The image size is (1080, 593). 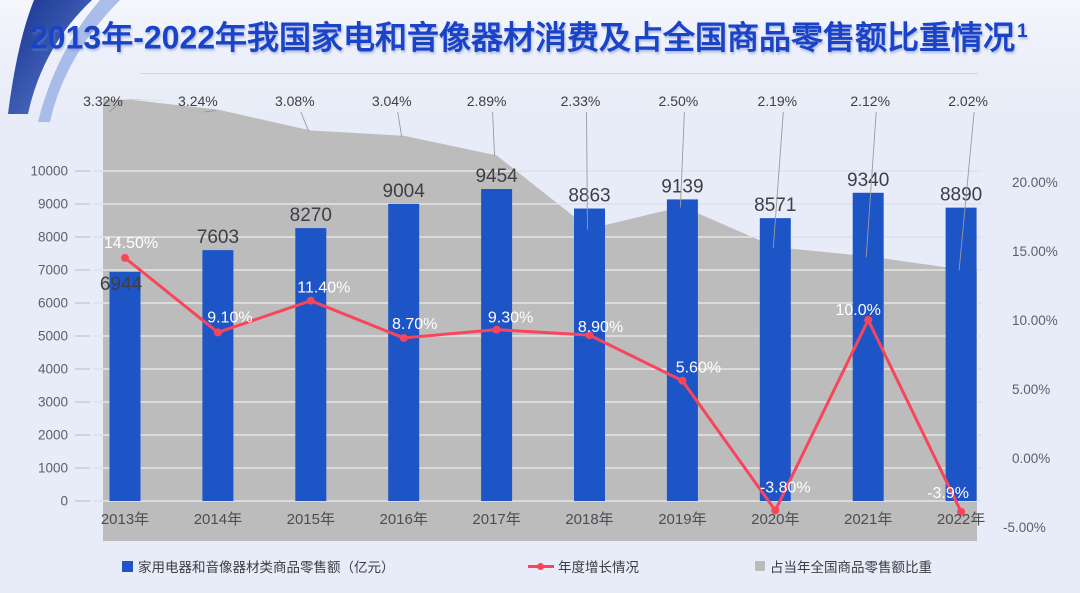 What do you see at coordinates (266, 567) in the screenshot?
I see `legend-label-retail: 家用电器和音像器材类商品零售额（亿元）` at bounding box center [266, 567].